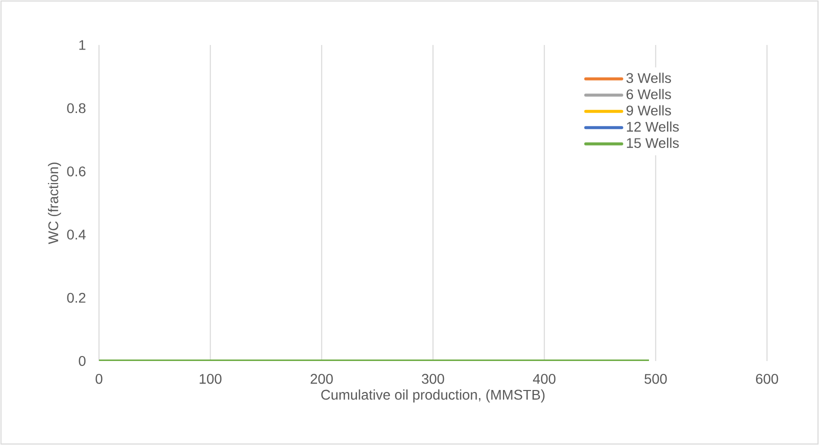 This screenshot has width=819, height=445. What do you see at coordinates (652, 143) in the screenshot?
I see `legend-label: 15 Wells` at bounding box center [652, 143].